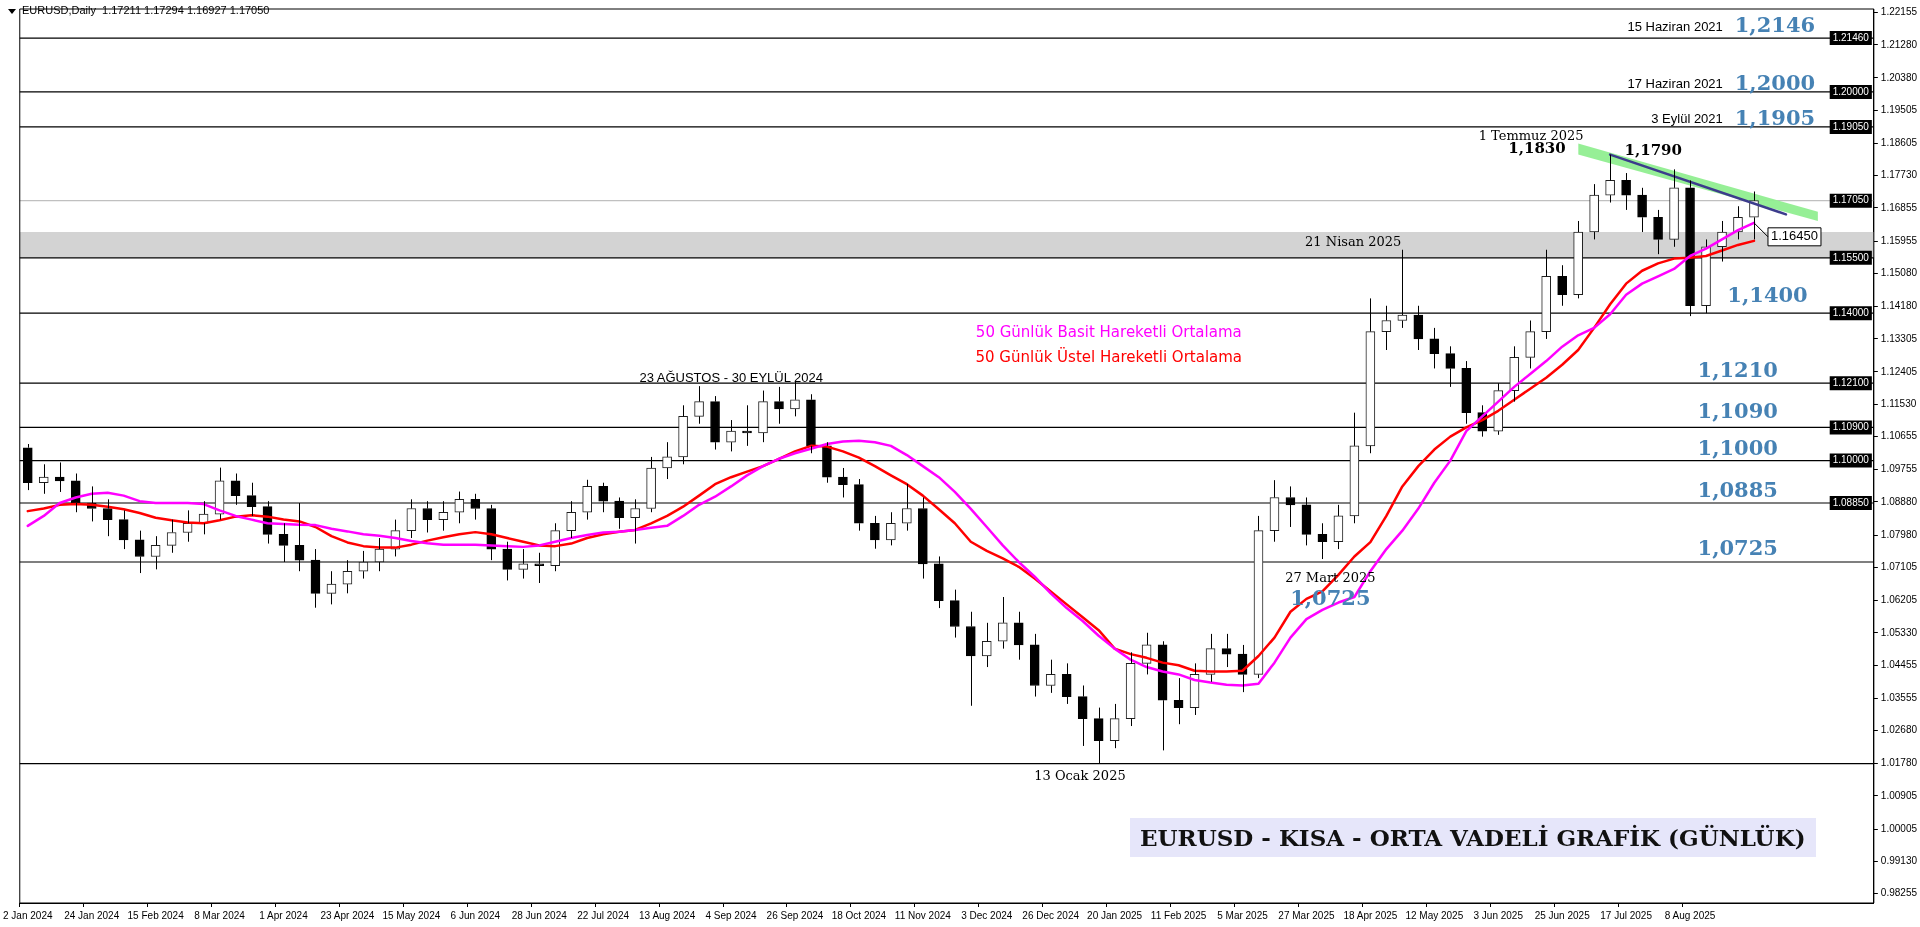 This screenshot has width=1920, height=927. Describe the element at coordinates (1115, 915) in the screenshot. I see `x-tick-label: 20 Jan 2025` at that location.